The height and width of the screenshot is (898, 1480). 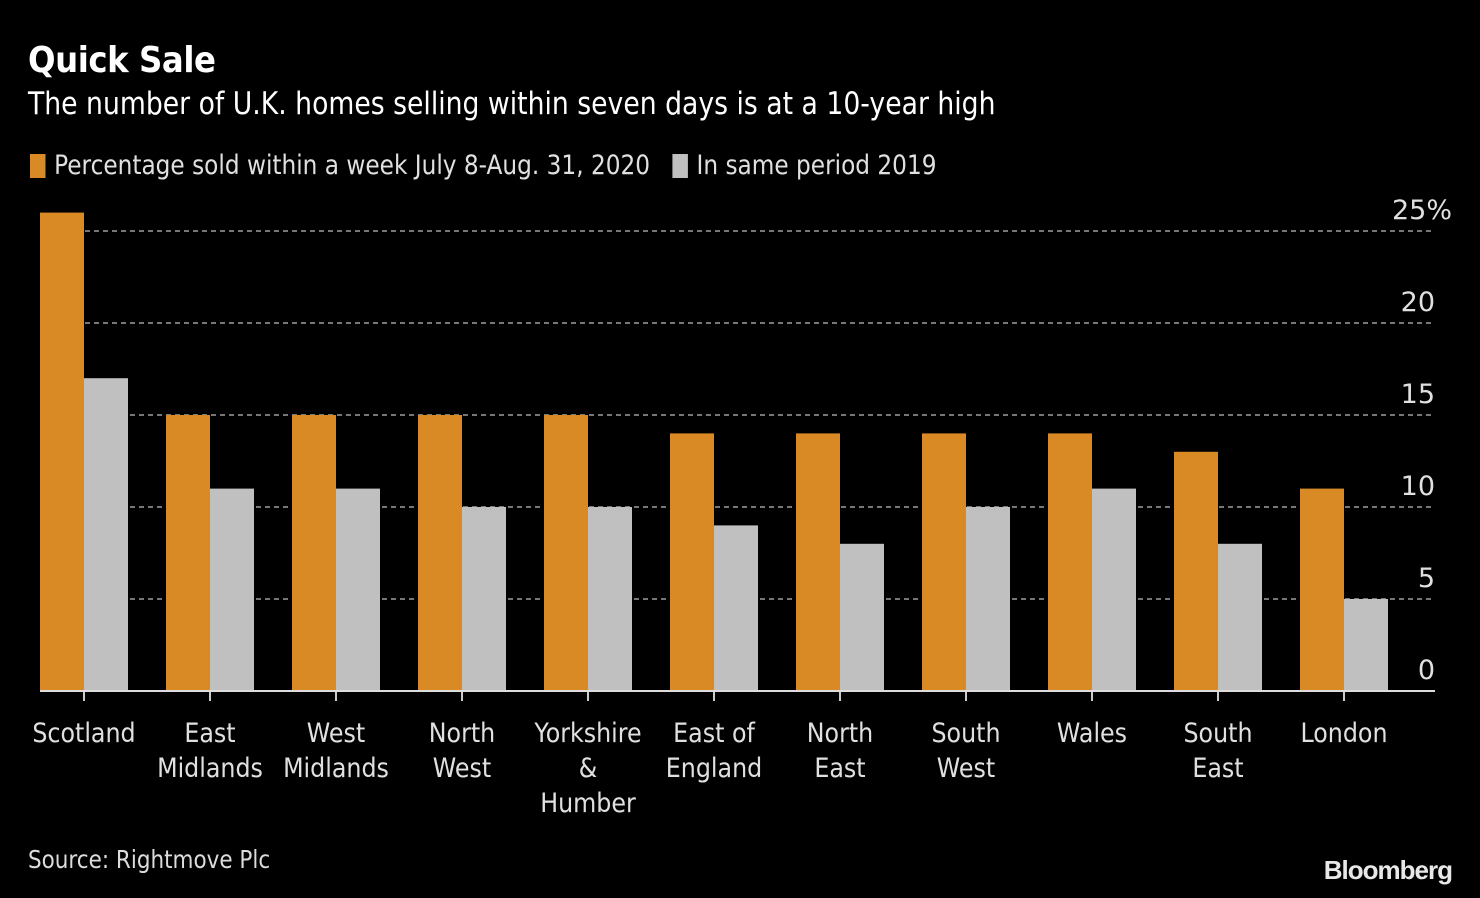 What do you see at coordinates (680, 165) in the screenshot?
I see `legend-swatch-2019` at bounding box center [680, 165].